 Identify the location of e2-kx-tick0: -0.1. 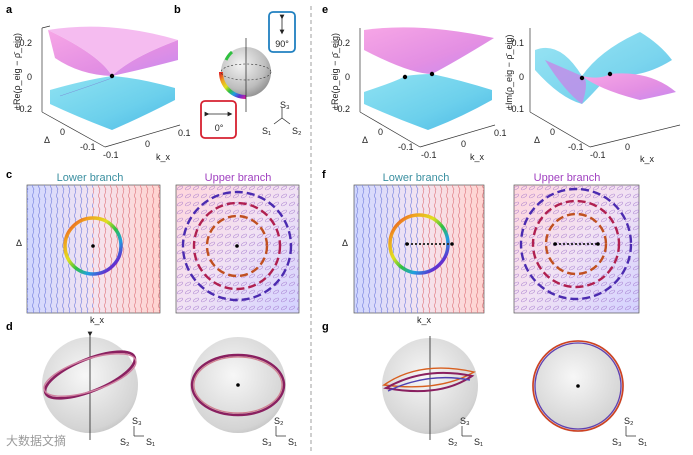
(598, 155).